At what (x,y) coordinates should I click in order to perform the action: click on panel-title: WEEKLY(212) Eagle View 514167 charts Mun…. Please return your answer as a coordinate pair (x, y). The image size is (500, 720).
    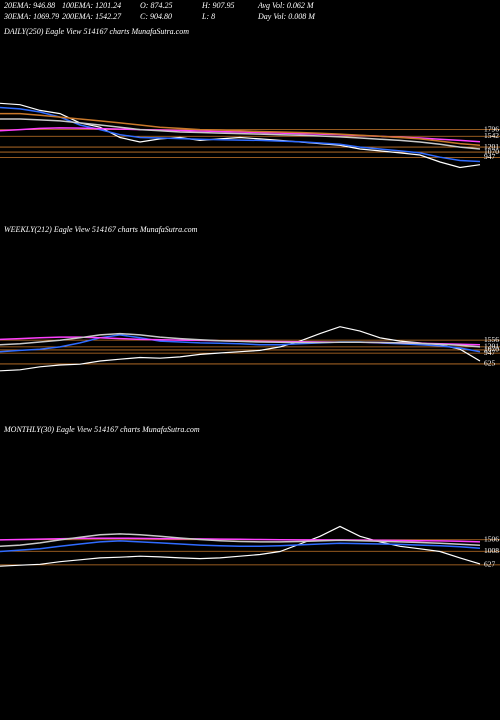
    Looking at the image, I should click on (101, 229).